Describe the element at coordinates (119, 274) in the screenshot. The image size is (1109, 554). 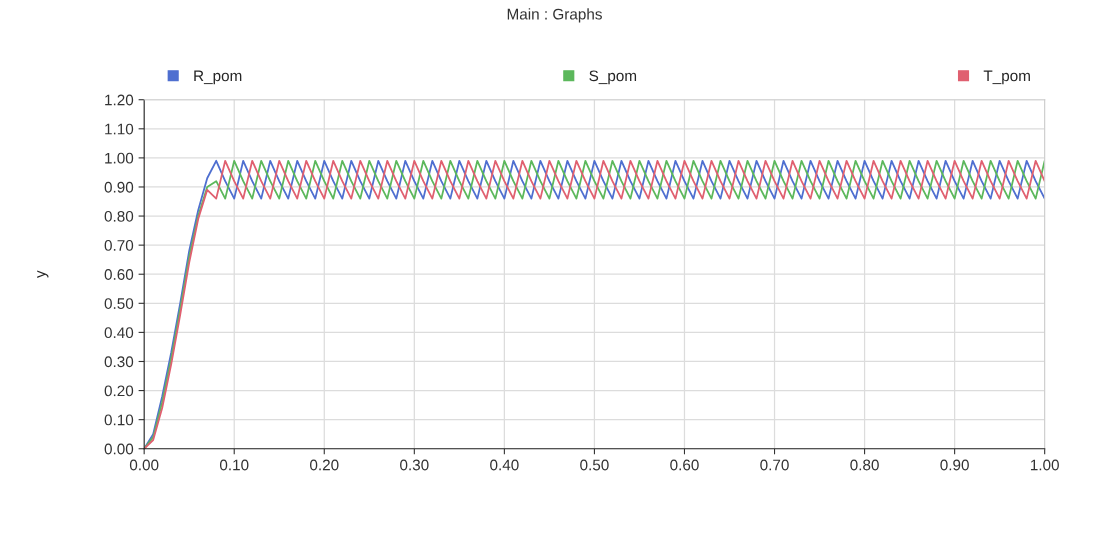
I see `y-tick-label: 0.60` at that location.